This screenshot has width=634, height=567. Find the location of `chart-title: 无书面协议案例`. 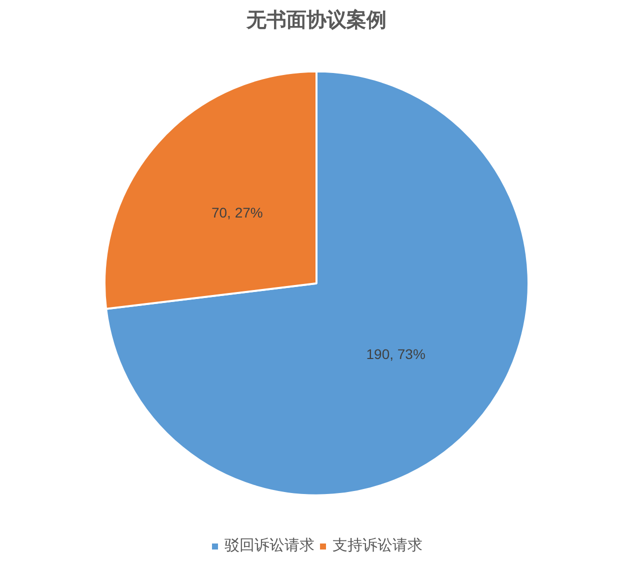

chart-title: 无书面协议案例 is located at coordinates (316, 20).